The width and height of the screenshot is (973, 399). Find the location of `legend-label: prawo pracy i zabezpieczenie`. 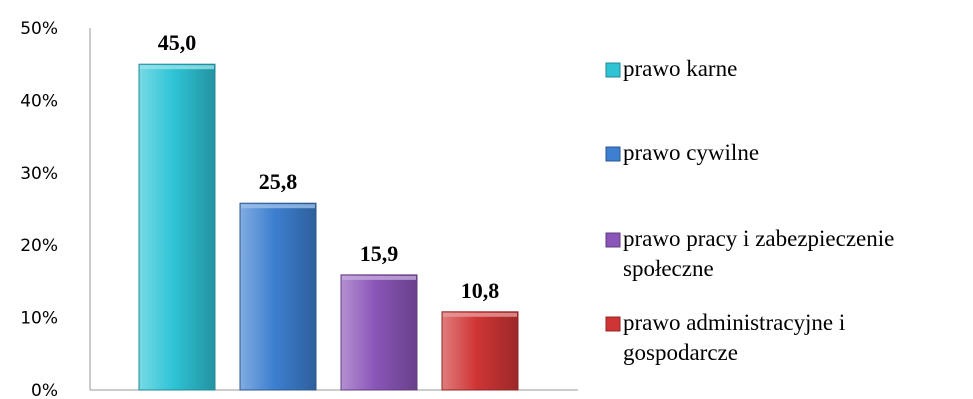

legend-label: prawo pracy i zabezpieczenie is located at coordinates (758, 238).